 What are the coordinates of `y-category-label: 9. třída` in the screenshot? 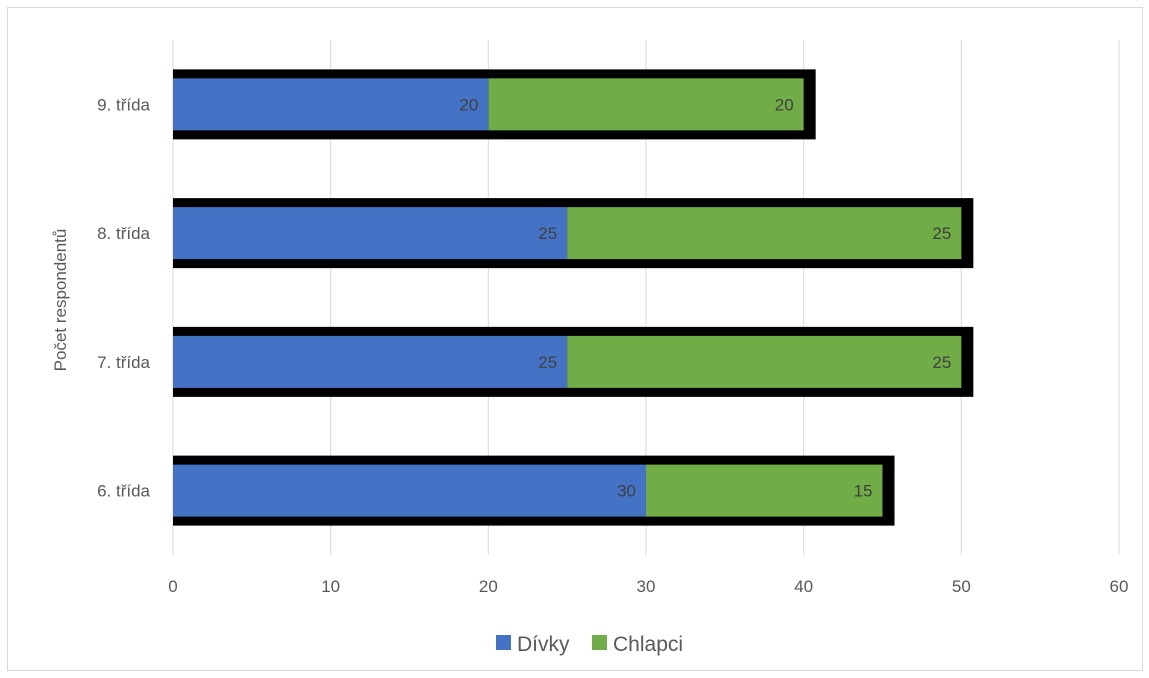 It's located at (123, 104).